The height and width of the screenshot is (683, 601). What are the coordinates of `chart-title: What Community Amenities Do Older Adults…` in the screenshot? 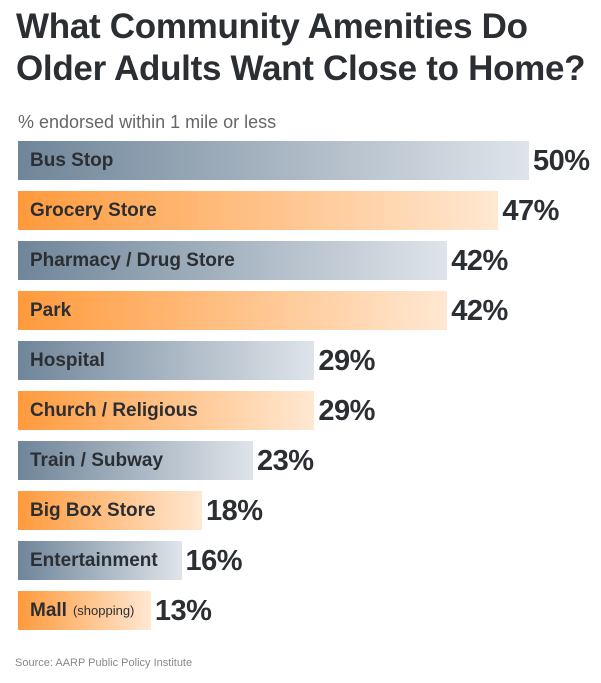 It's located at (301, 47).